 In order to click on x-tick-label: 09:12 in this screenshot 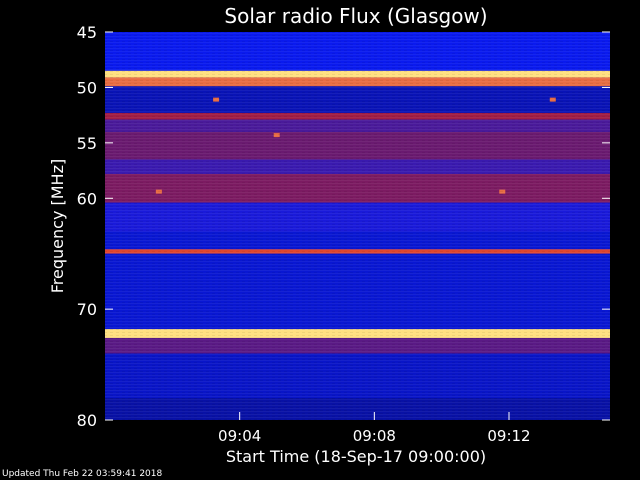, I will do `click(508, 436)`.